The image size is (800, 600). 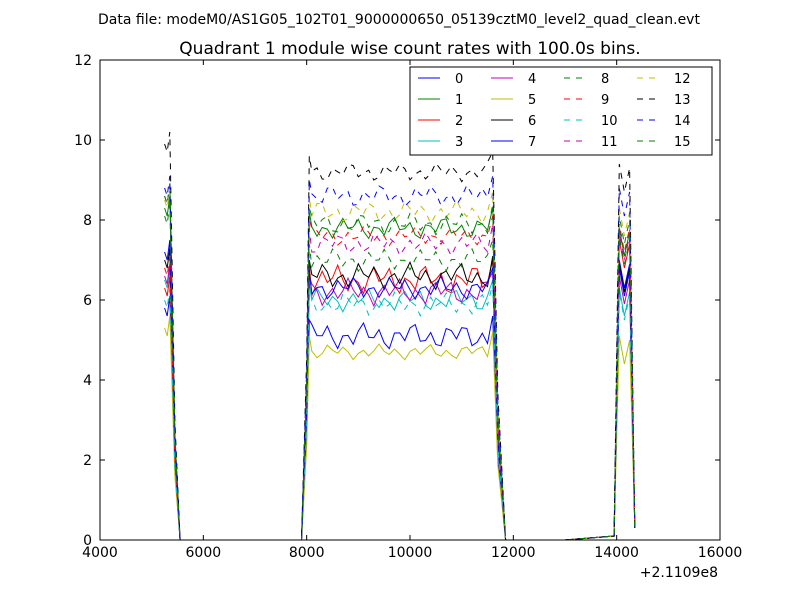 I want to click on legend-label: 13, so click(x=682, y=100).